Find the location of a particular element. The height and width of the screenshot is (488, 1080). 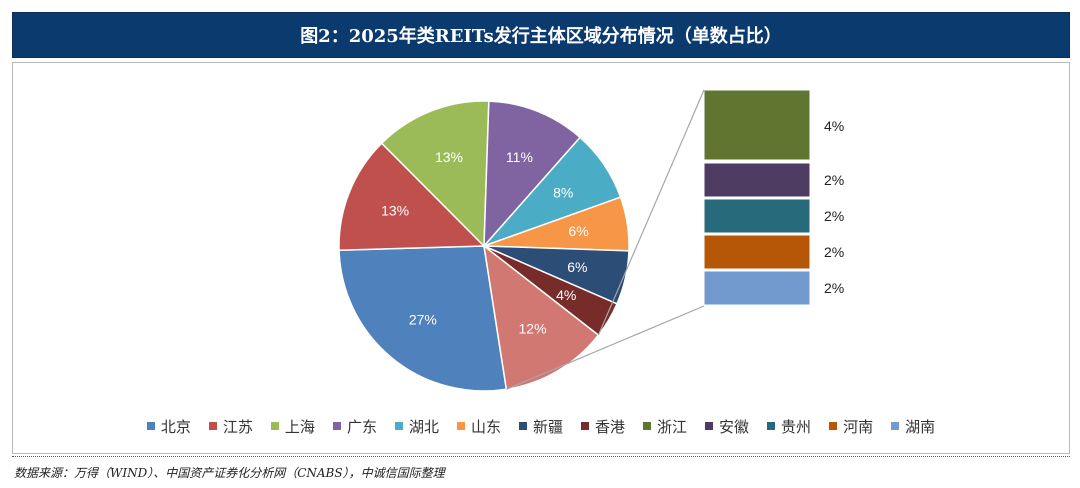

slice-label-江苏: 13% is located at coordinates (395, 211).